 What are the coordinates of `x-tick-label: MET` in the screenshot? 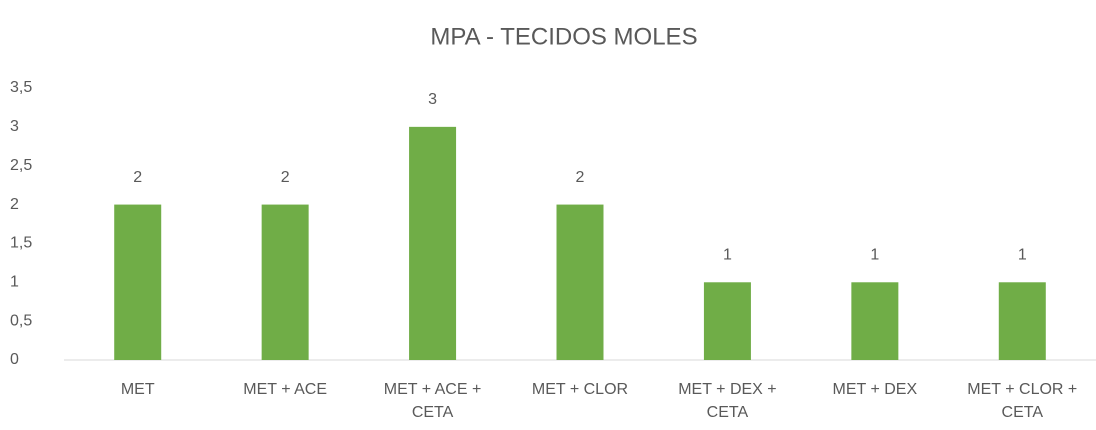 It's located at (137, 389).